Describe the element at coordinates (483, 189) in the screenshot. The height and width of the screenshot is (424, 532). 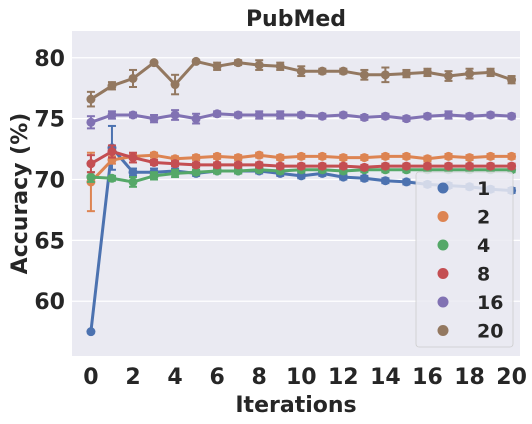
I see `legend-label: 1` at that location.